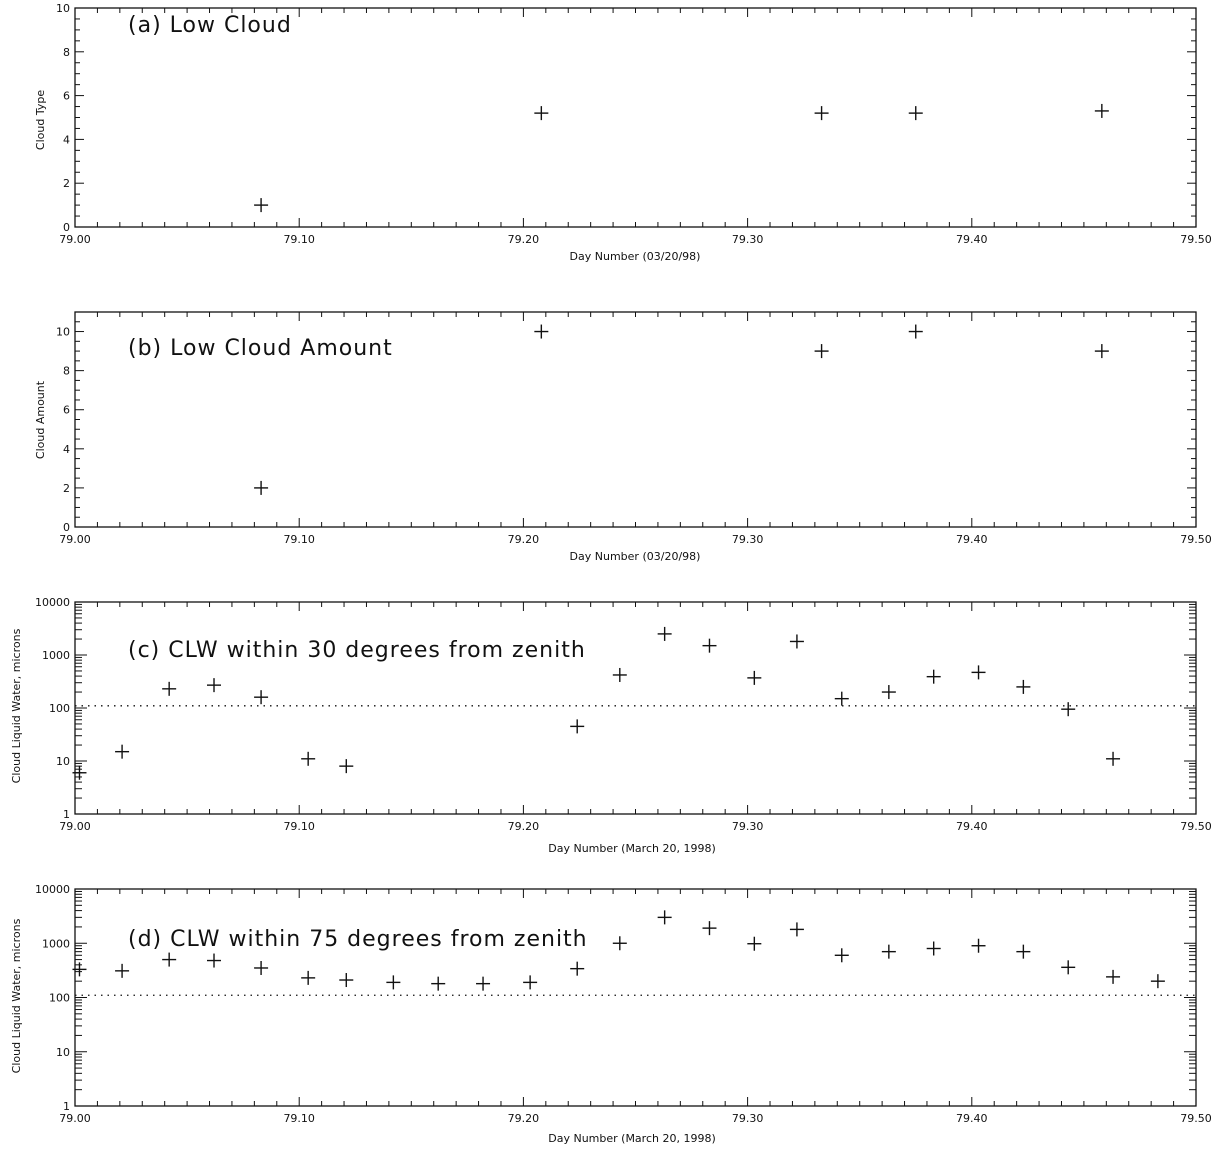 The width and height of the screenshot is (1227, 1150). I want to click on x-axis-title-d: Day Number (March 20, 1998), so click(632, 1138).